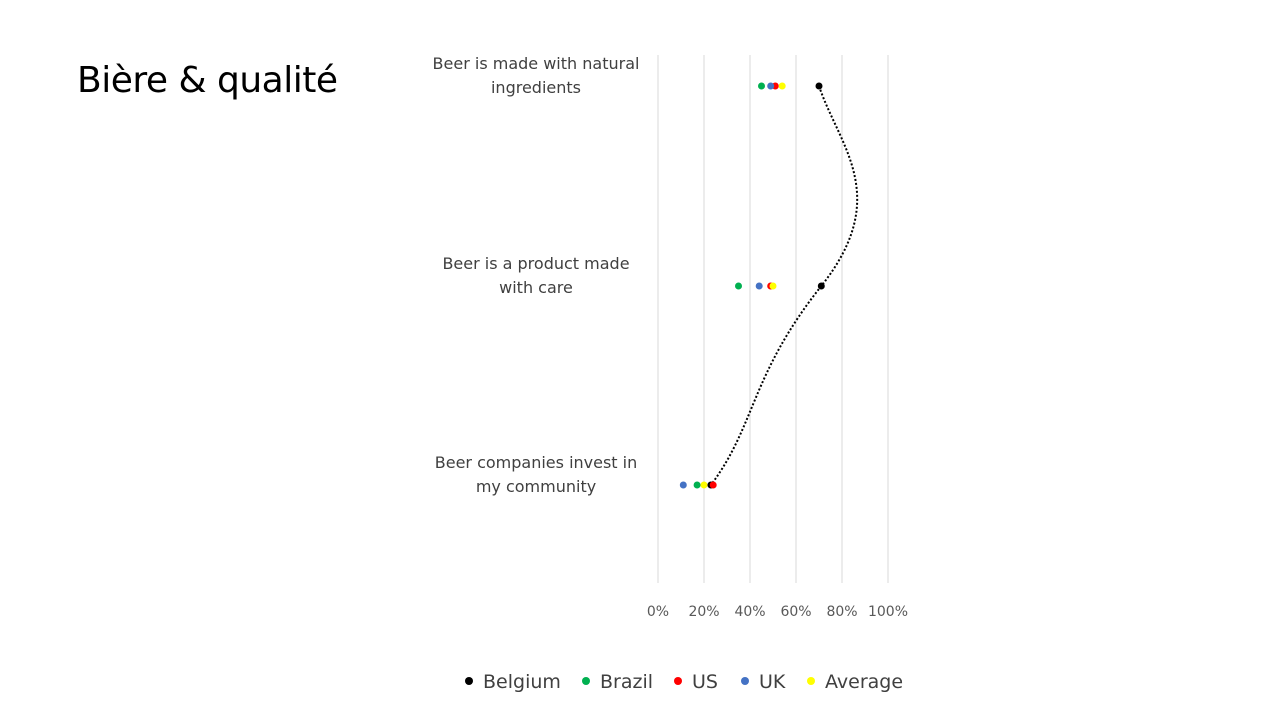 This screenshot has width=1280, height=720. What do you see at coordinates (536, 87) in the screenshot?
I see `category-label: ingredients` at bounding box center [536, 87].